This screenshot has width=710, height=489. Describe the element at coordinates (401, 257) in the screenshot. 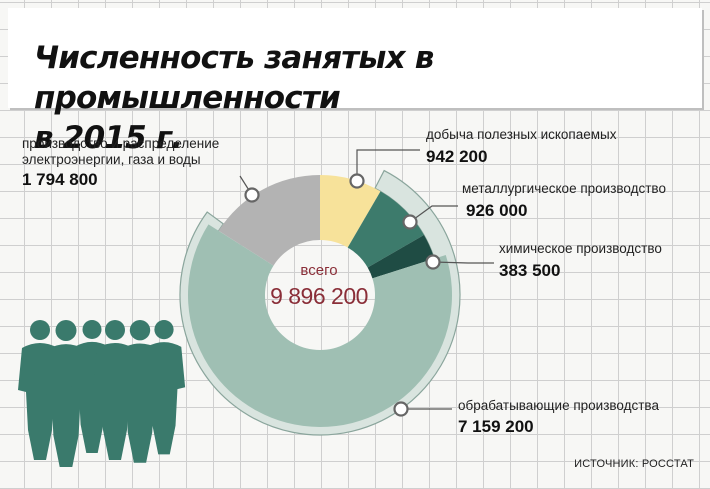

I see `slice-chemical` at that location.